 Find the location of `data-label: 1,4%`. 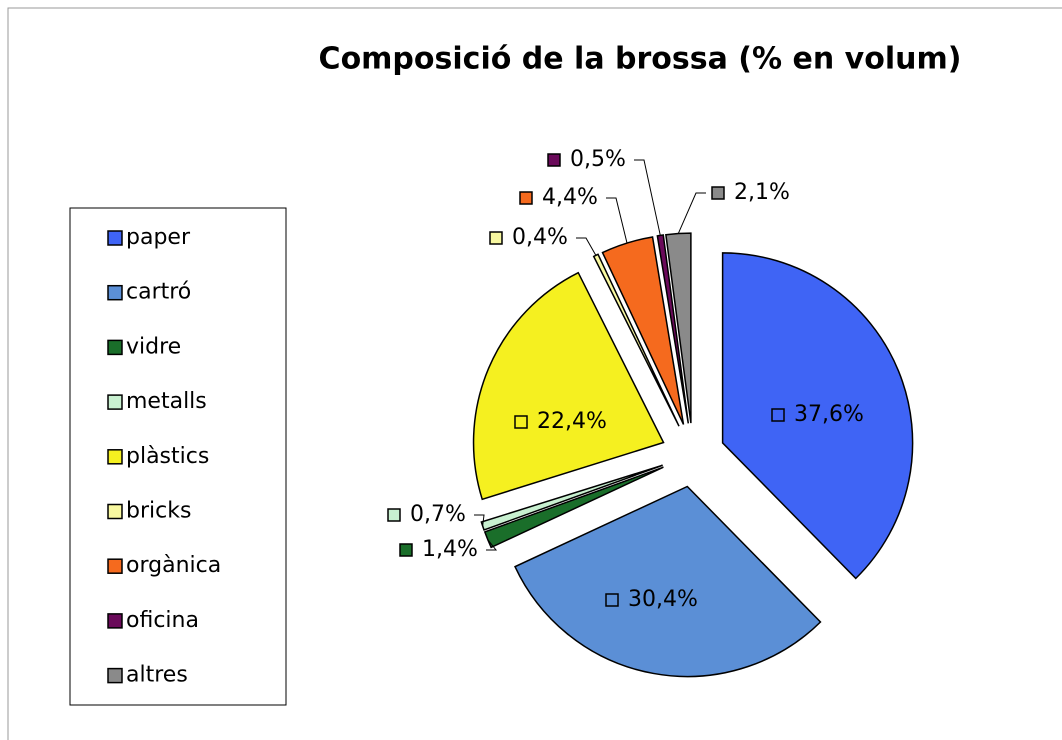

data-label: 1,4% is located at coordinates (450, 549).